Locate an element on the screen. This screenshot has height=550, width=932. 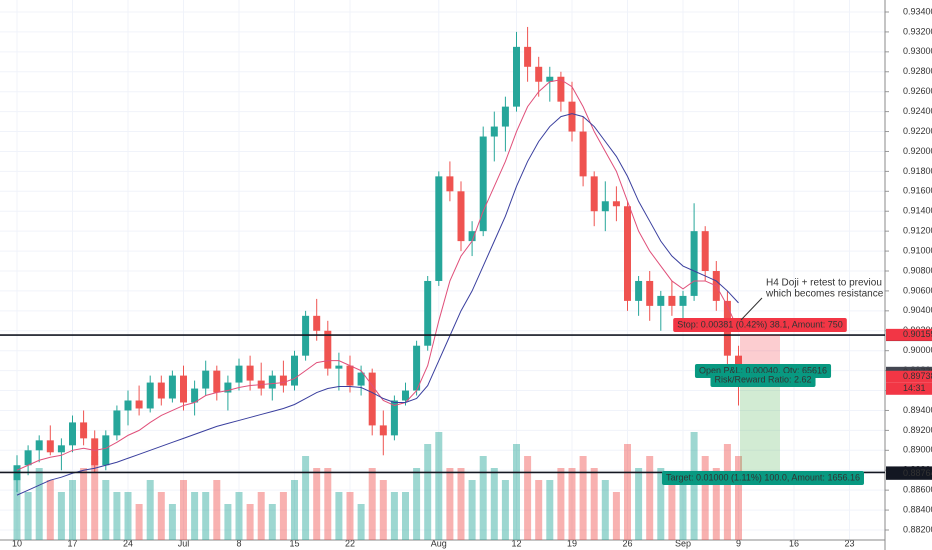
stop-label-text: Stop: 0.00381 (0.42%) 38.1, Amount: 750 is located at coordinates (760, 324).